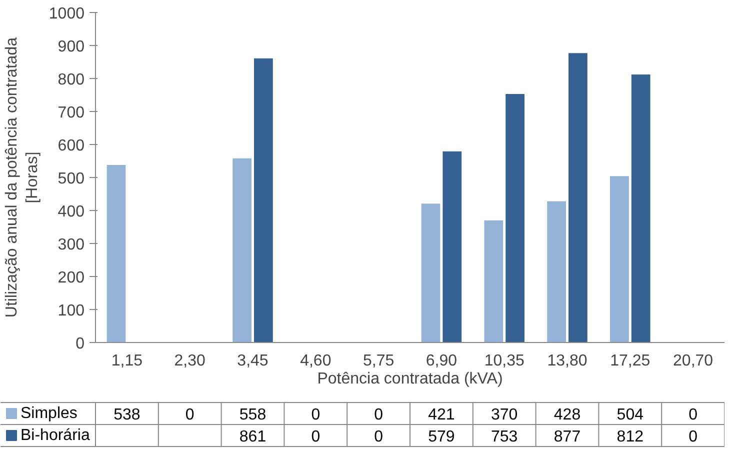 Image resolution: width=734 pixels, height=454 pixels. I want to click on data-label: 421, so click(441, 415).